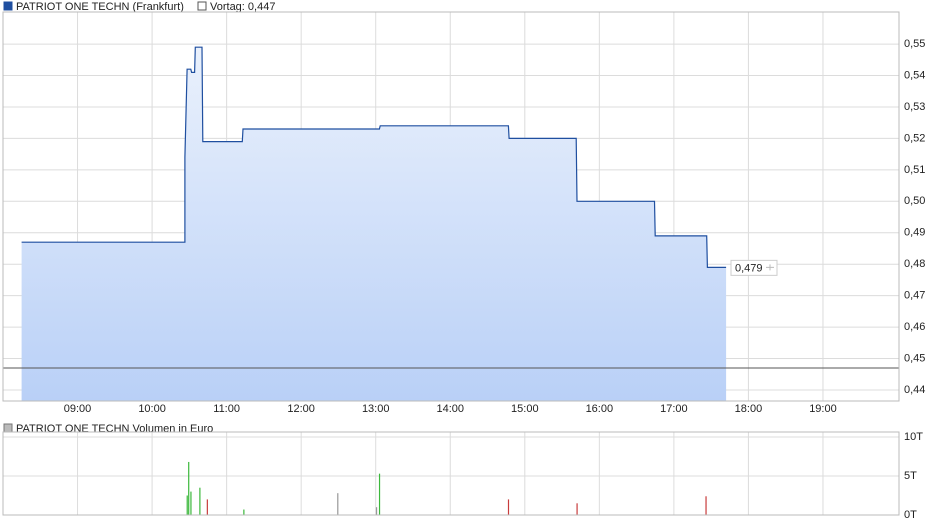 This screenshot has width=940, height=526. What do you see at coordinates (301, 409) in the screenshot?
I see `x-tick-label: 12:00` at bounding box center [301, 409].